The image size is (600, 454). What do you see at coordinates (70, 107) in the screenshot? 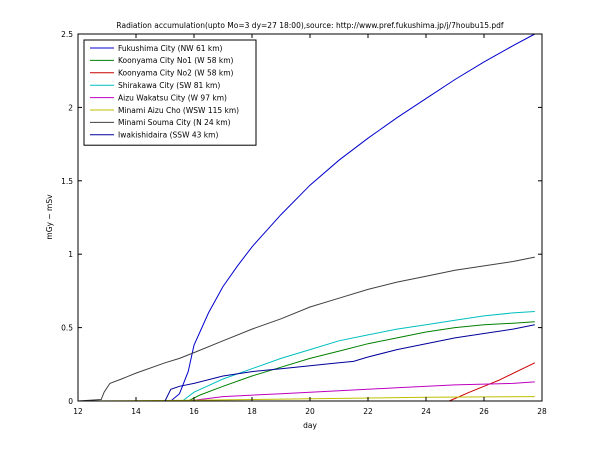
I see `y-tick-label: 2` at bounding box center [70, 107].